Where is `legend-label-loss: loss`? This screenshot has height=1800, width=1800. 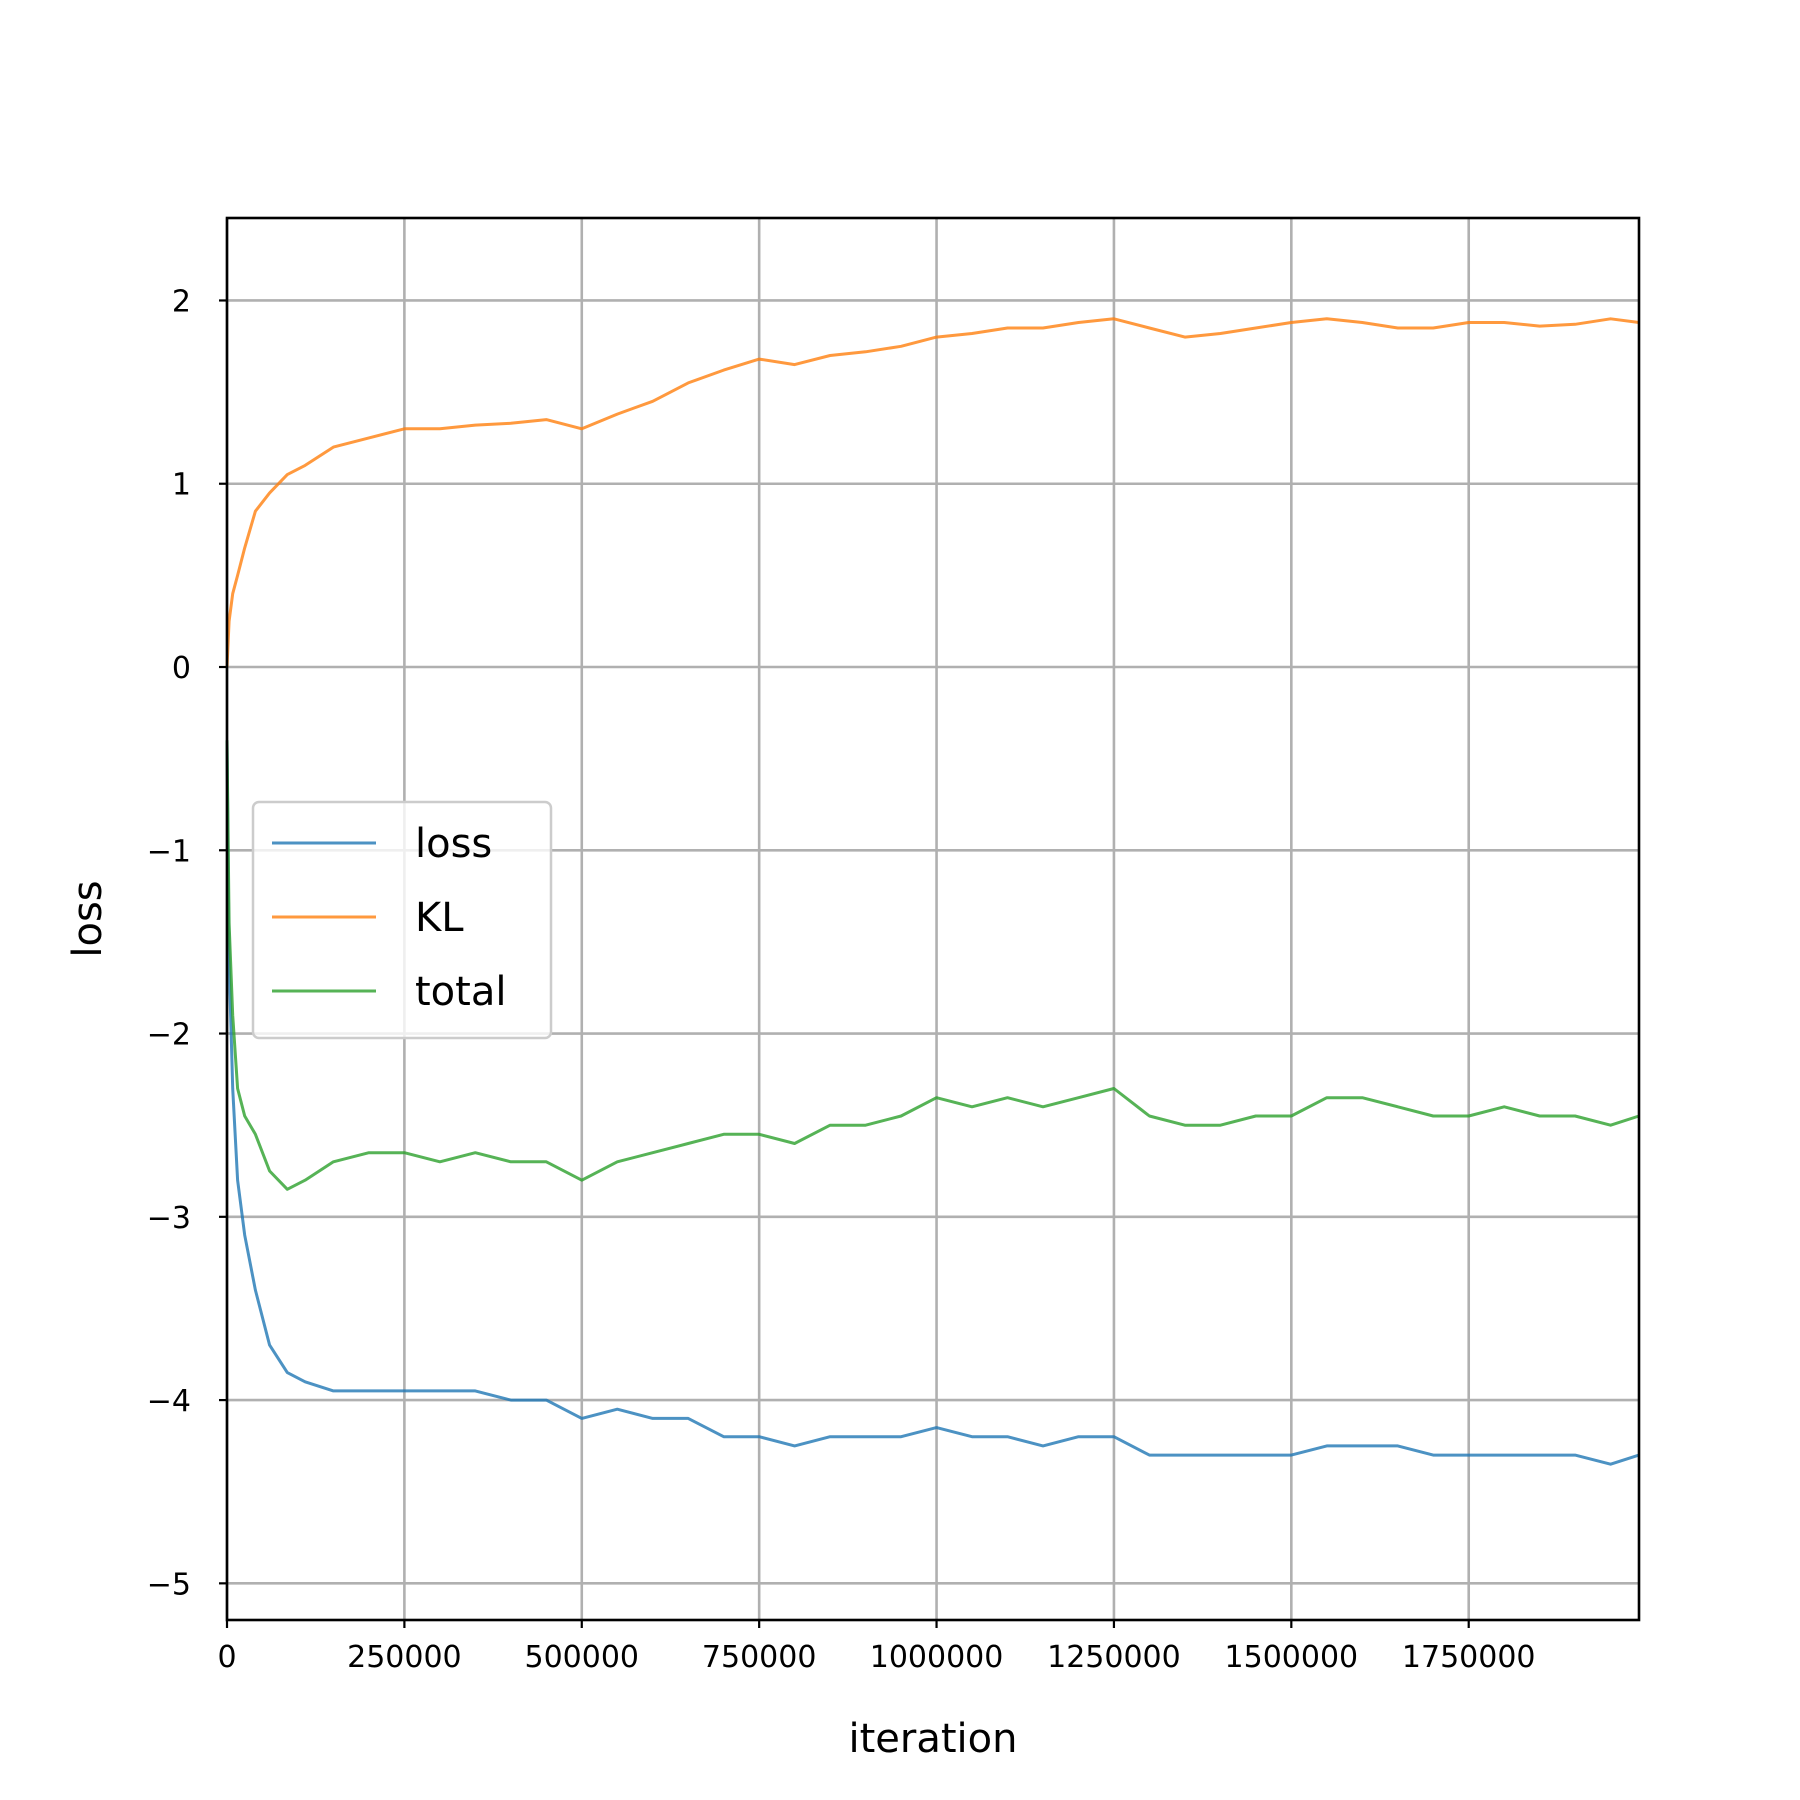 legend-label-loss: loss is located at coordinates (453, 844).